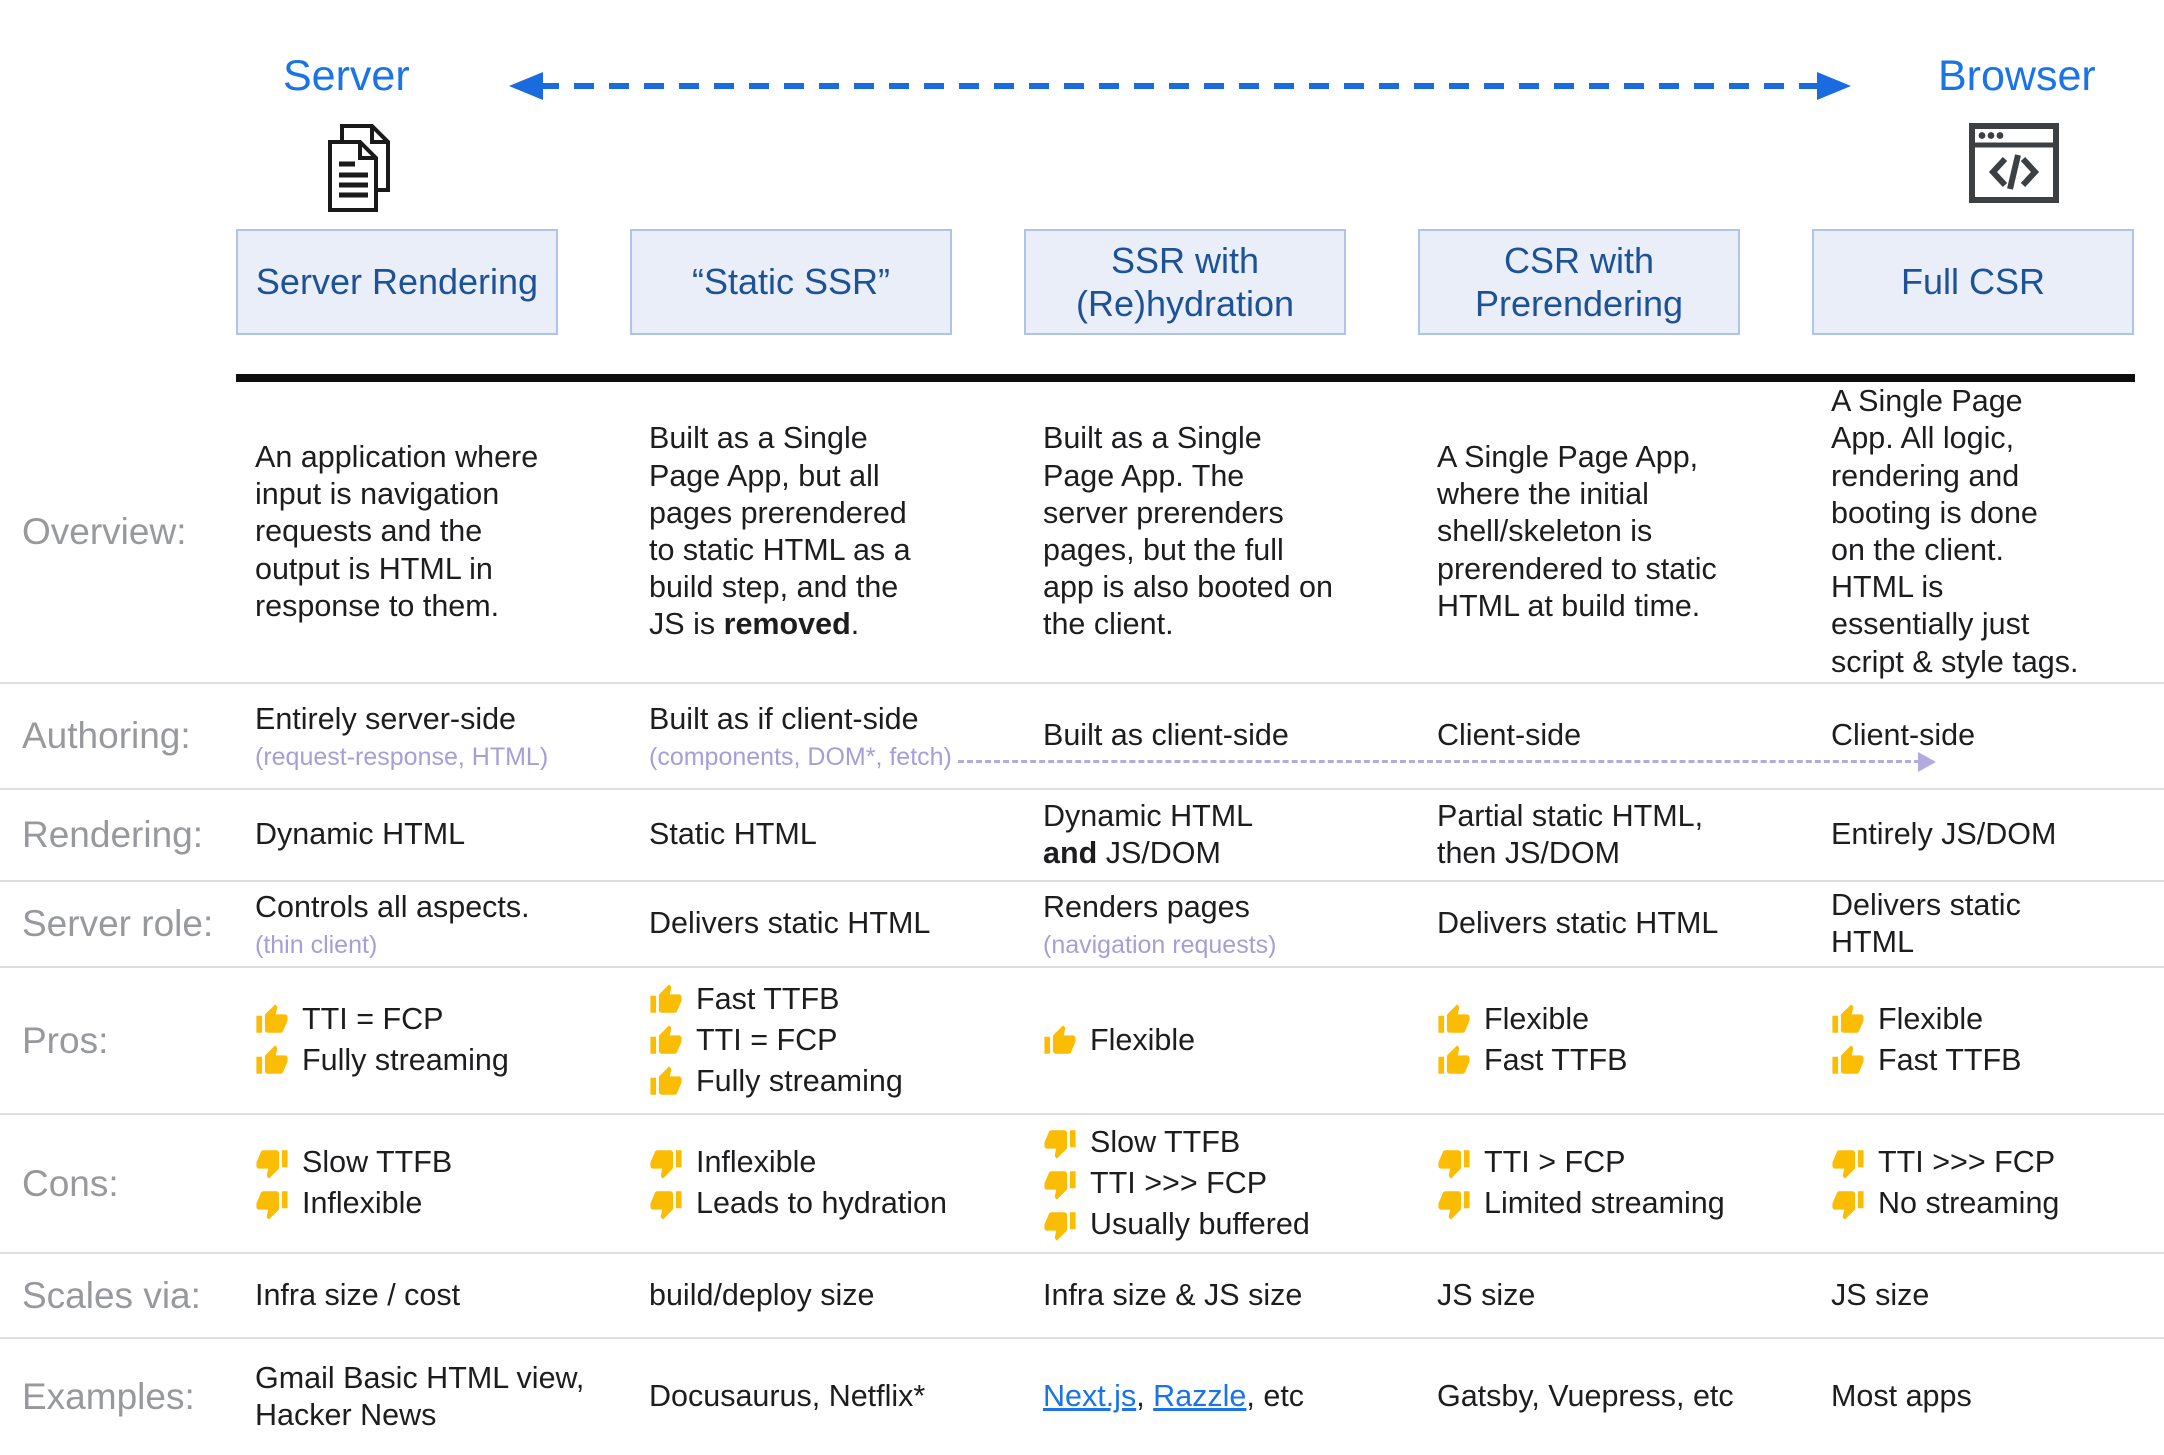 The image size is (2164, 1455). I want to click on cell-text: Built as client-side, so click(1166, 735).